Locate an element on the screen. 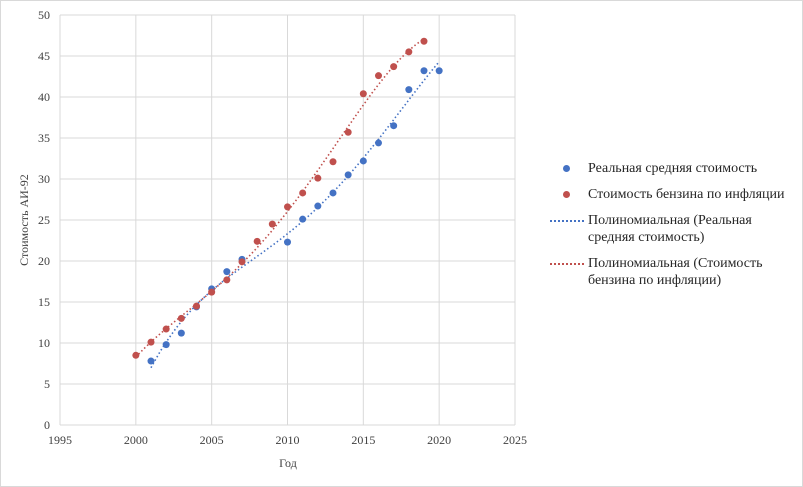 This screenshot has width=803, height=487. y-tick-label: 0 is located at coordinates (47, 425).